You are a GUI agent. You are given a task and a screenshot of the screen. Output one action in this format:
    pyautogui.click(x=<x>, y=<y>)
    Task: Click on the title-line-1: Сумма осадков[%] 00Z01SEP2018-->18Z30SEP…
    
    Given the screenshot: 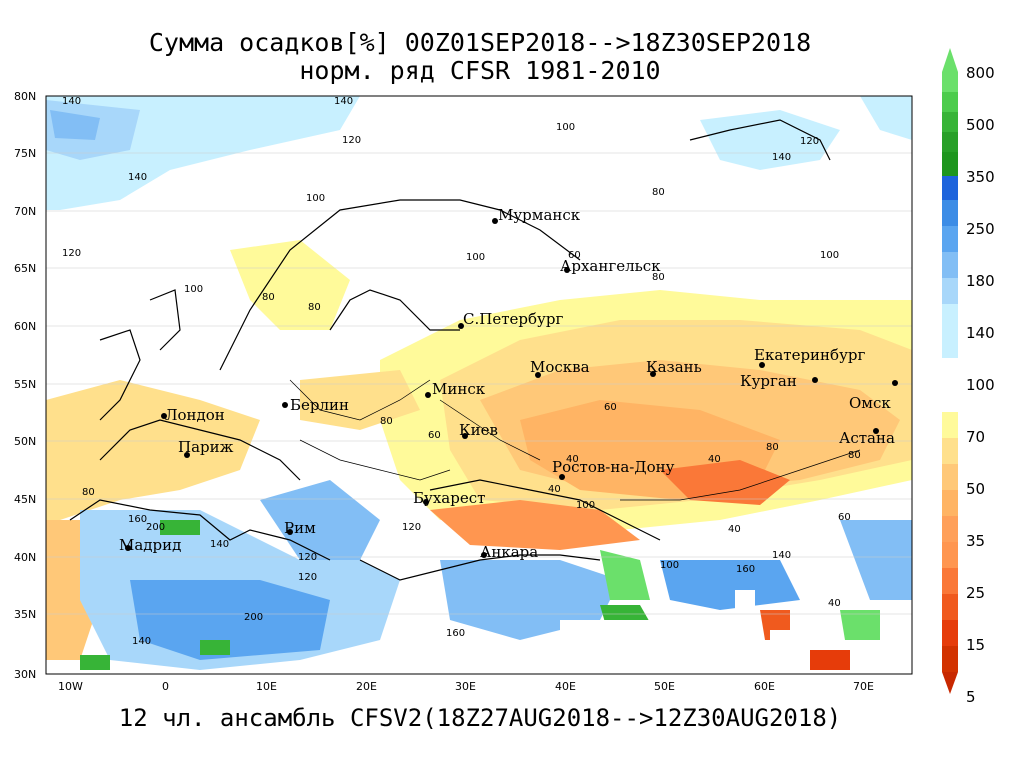 What is the action you would take?
    pyautogui.click(x=480, y=42)
    